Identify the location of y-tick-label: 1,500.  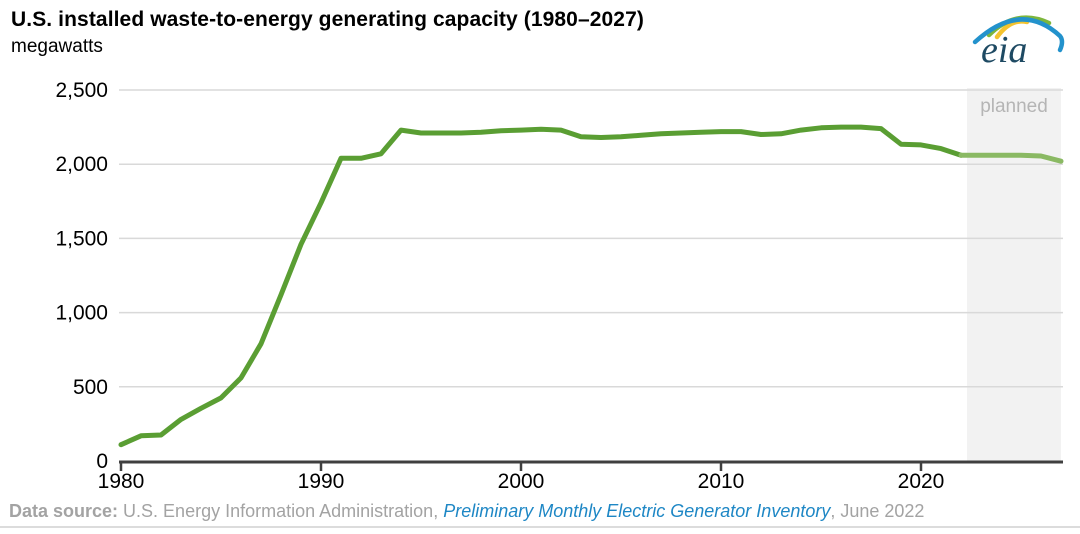
(81, 238).